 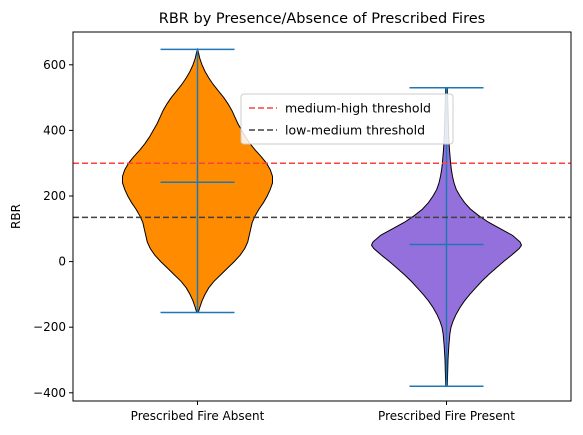 I want to click on y-axis-ticks: −400 −200 0 200 400 600, so click(x=53, y=229).